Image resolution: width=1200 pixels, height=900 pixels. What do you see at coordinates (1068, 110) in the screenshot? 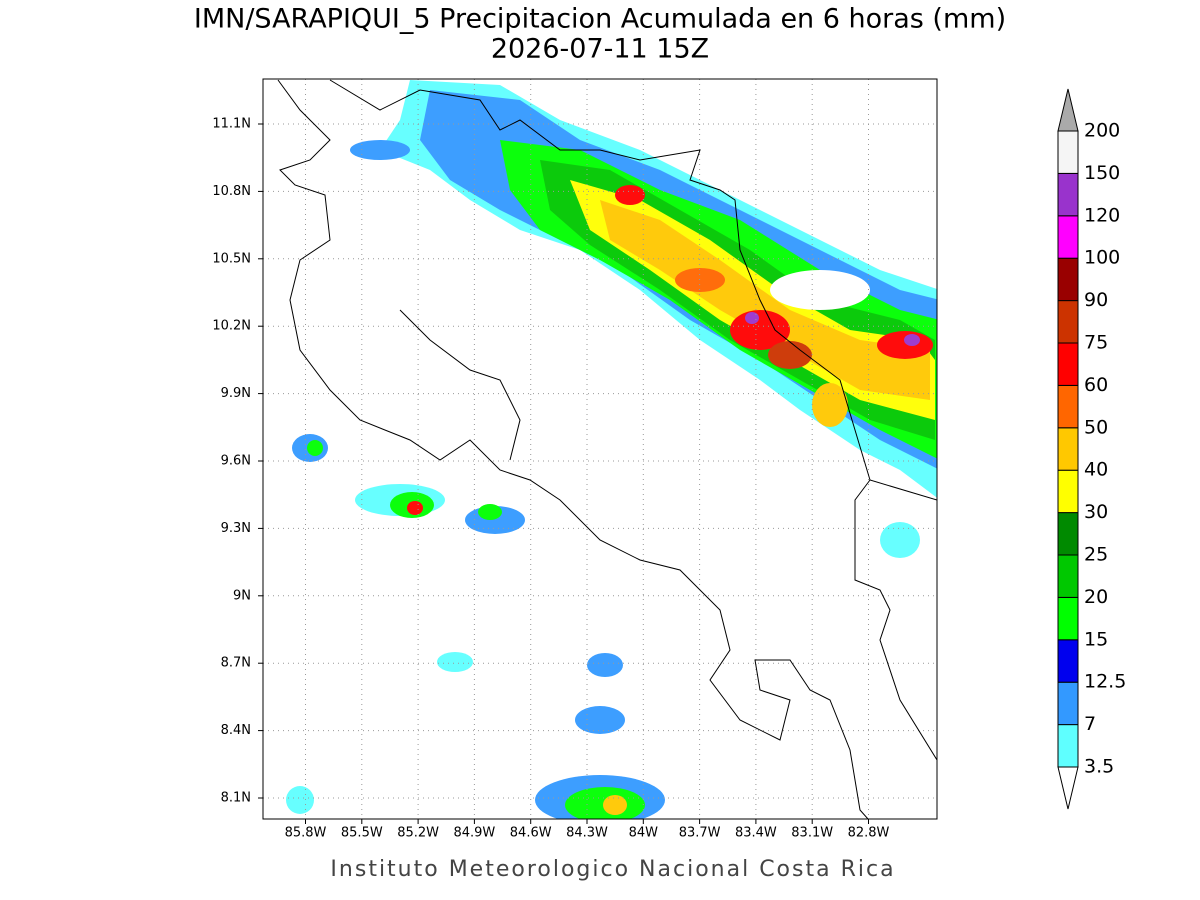
I see `colorbar-high-triangle` at bounding box center [1068, 110].